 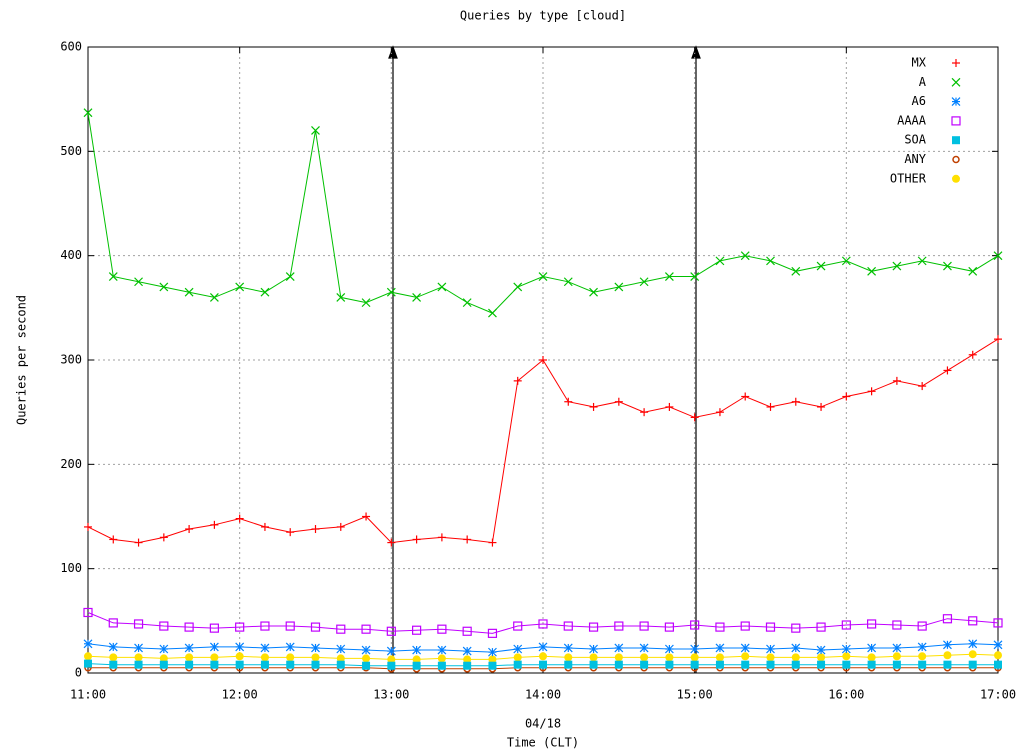 What do you see at coordinates (240, 695) in the screenshot?
I see `x-tick-label: 12:00` at bounding box center [240, 695].